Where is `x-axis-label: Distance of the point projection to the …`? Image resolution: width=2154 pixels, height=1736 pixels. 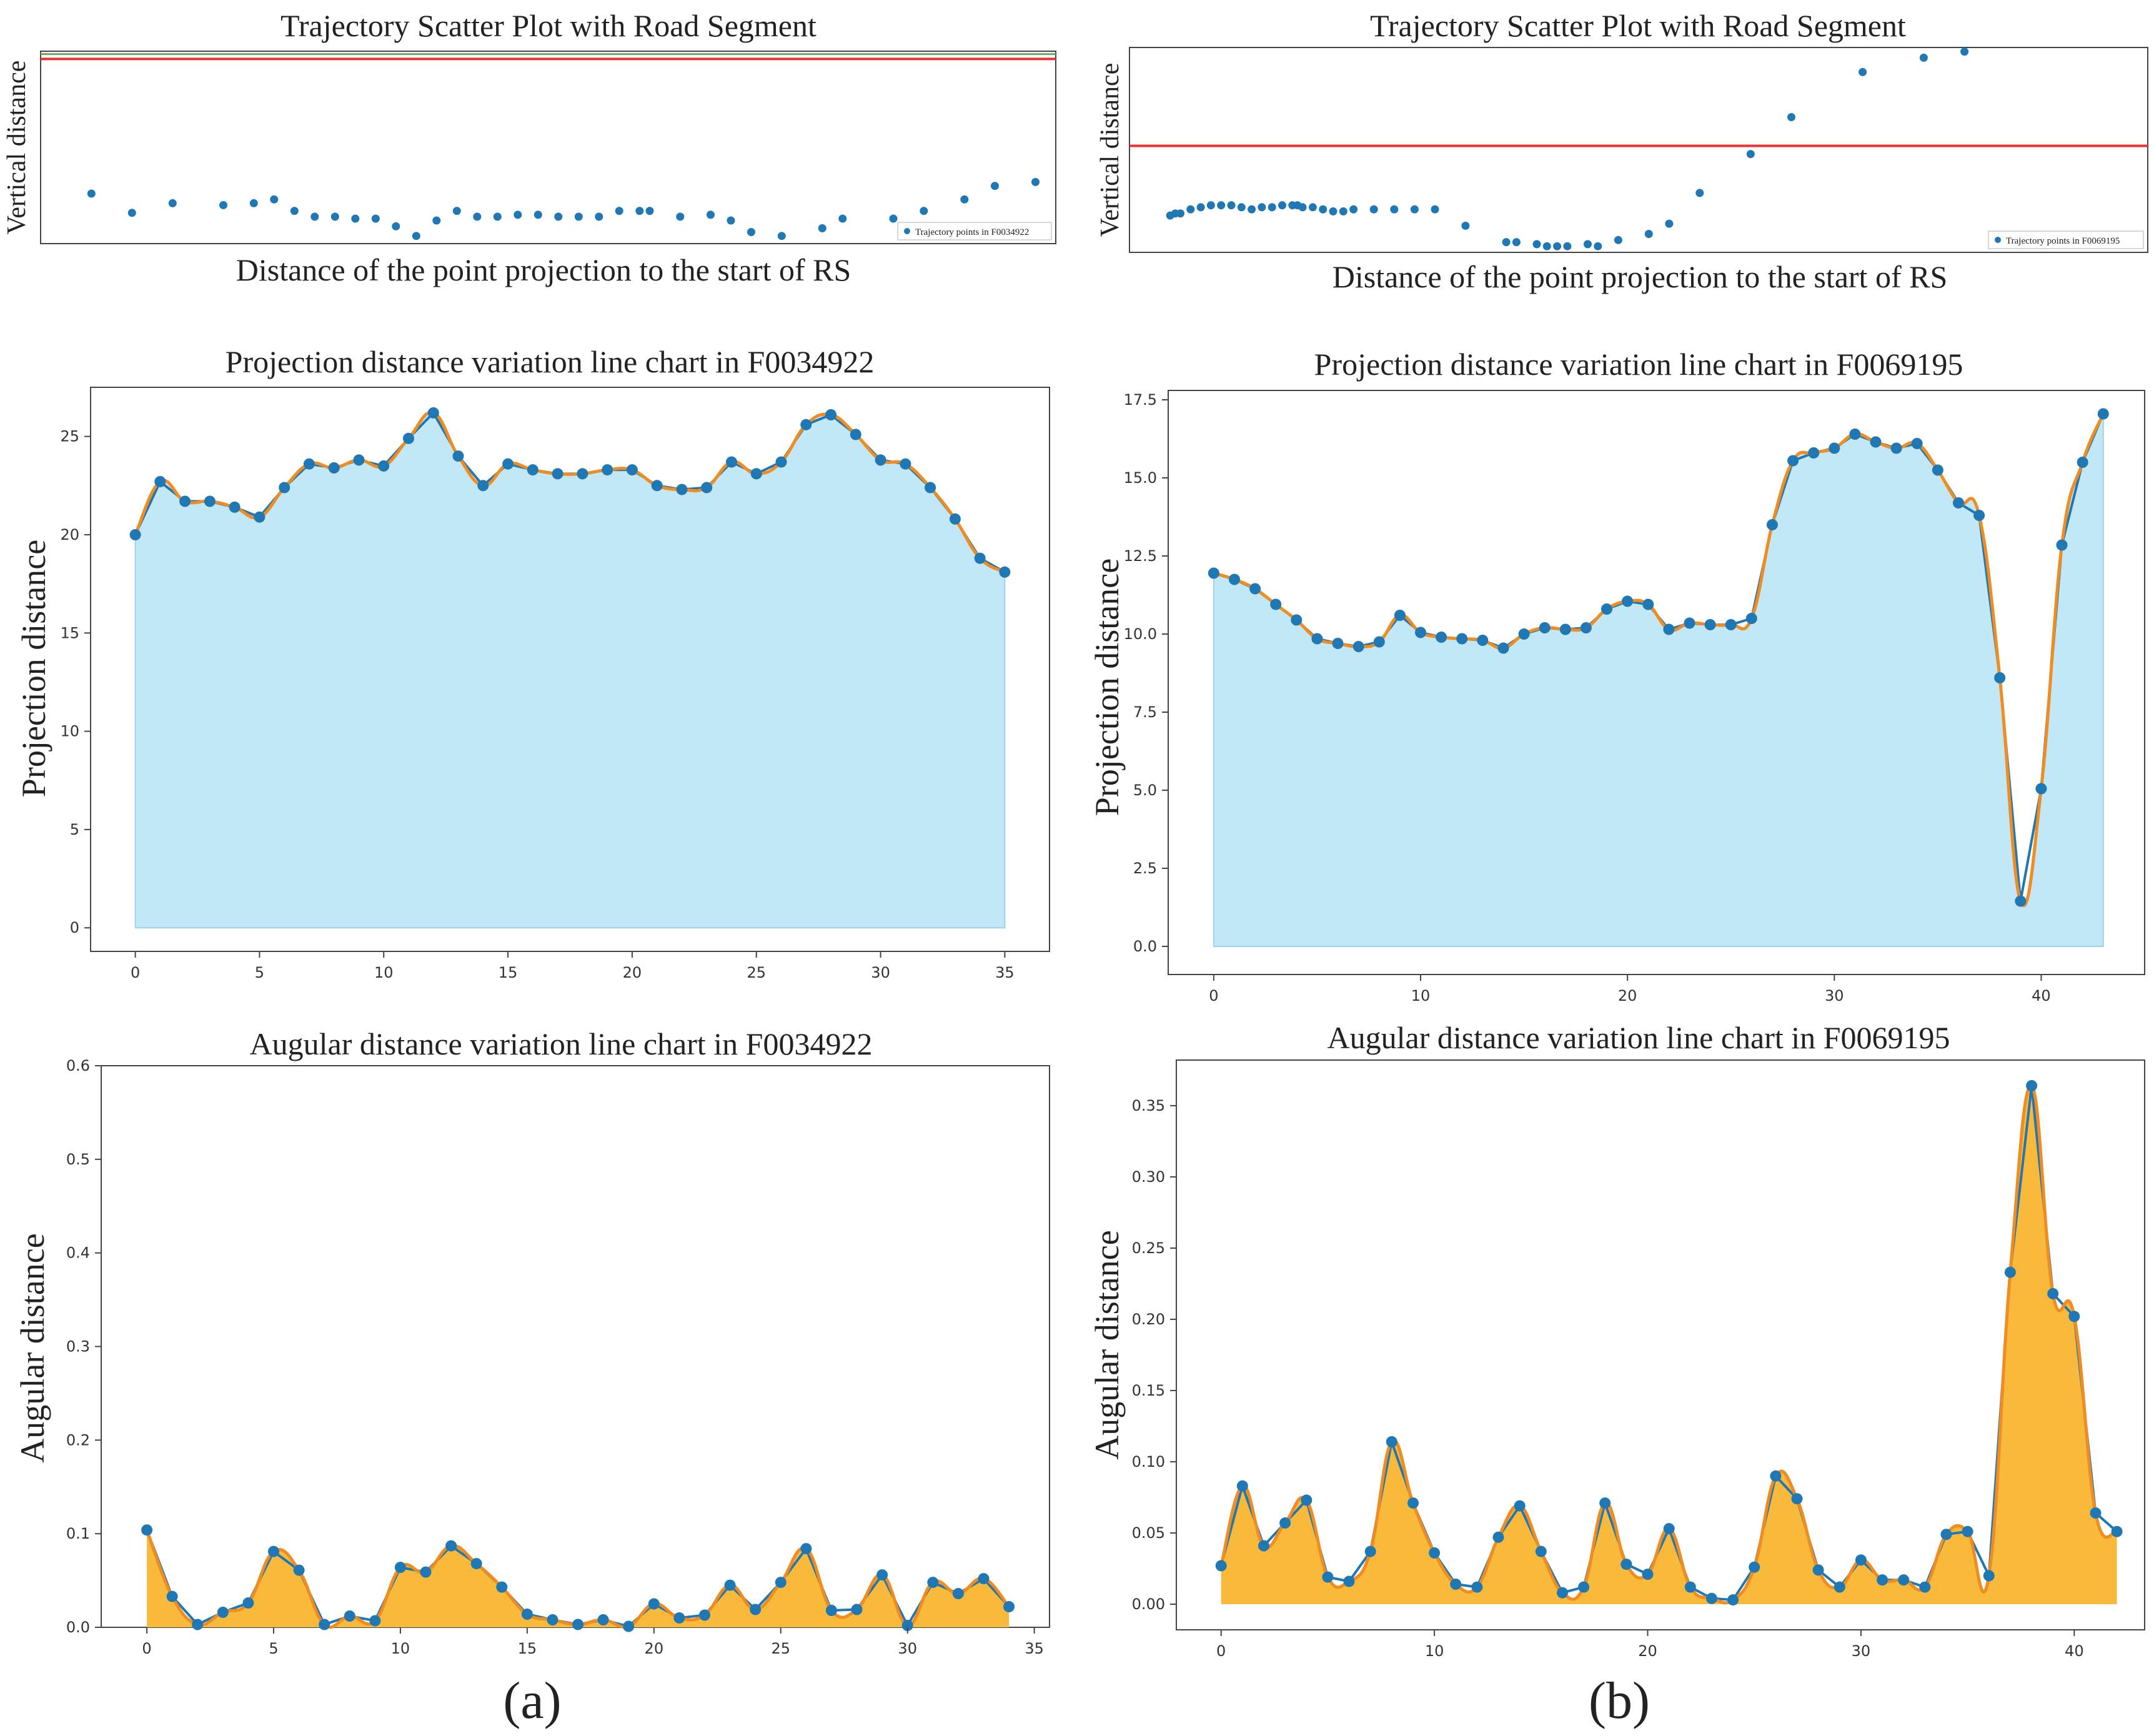
x-axis-label: Distance of the point projection to the … is located at coordinates (544, 269).